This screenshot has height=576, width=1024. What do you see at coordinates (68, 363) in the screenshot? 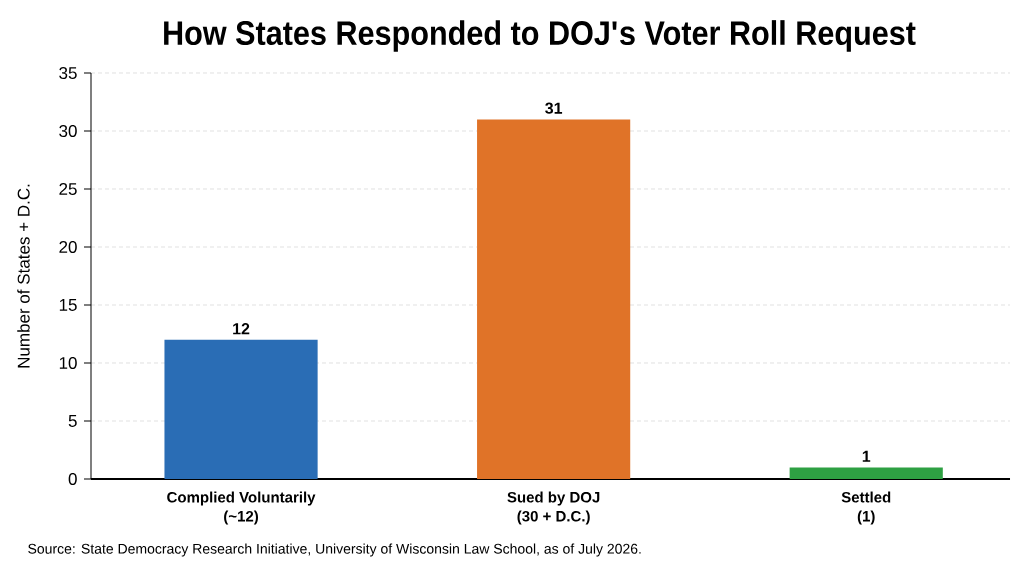
I see `y-tick-label: 10` at bounding box center [68, 363].